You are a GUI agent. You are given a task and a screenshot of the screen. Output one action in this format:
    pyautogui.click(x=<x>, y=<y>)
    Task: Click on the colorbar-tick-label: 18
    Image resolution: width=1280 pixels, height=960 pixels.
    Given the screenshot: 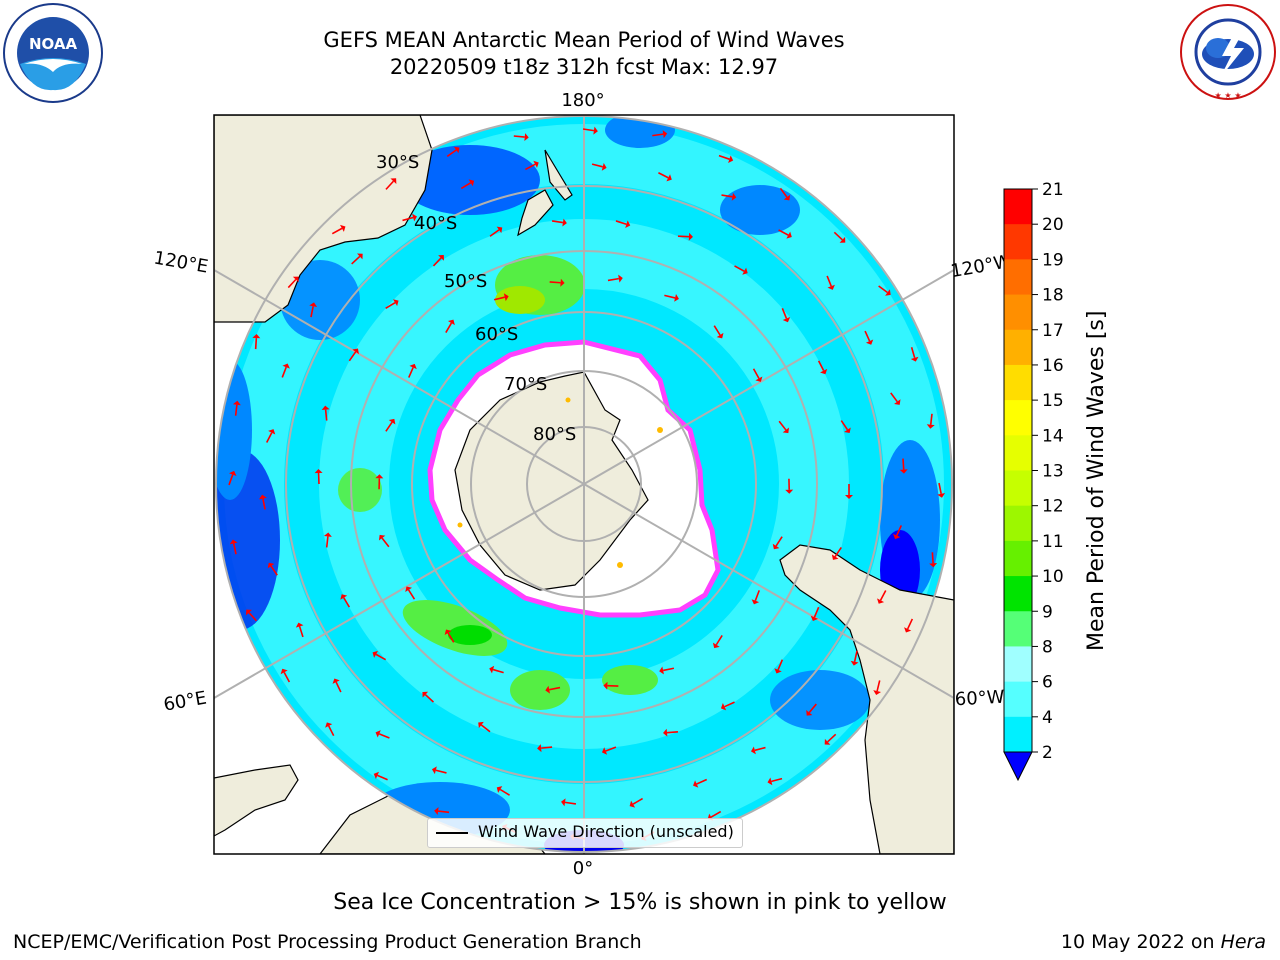 What is the action you would take?
    pyautogui.click(x=1053, y=296)
    